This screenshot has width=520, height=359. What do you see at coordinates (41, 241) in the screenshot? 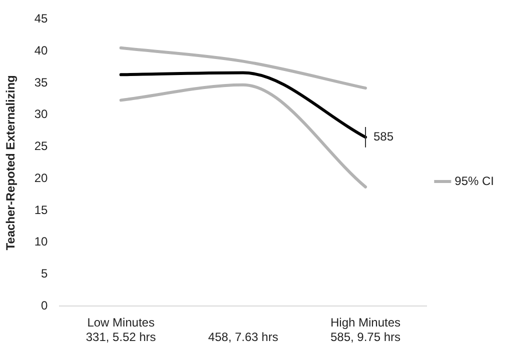
I see `y-tick-label: 10` at bounding box center [41, 241].